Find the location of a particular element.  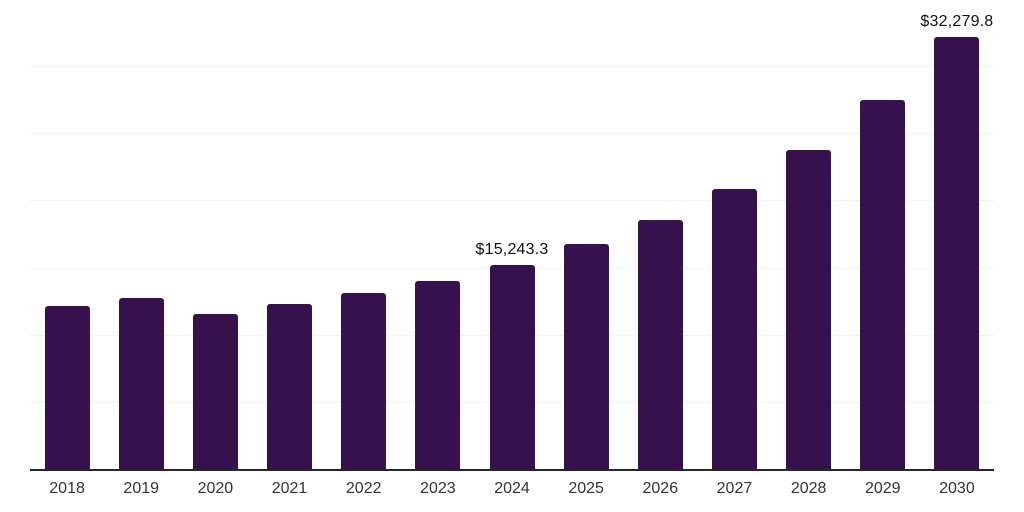

bar-2029 is located at coordinates (883, 285).